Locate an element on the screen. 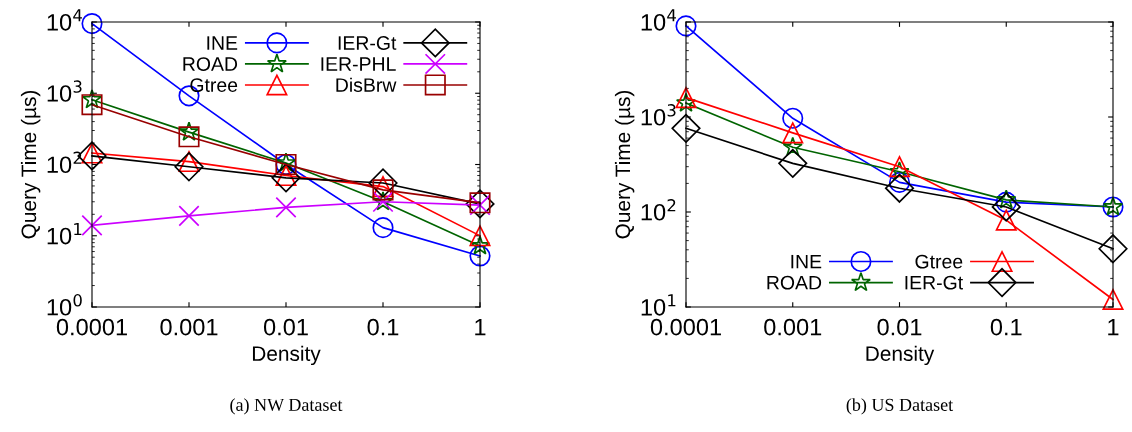 The width and height of the screenshot is (1132, 432). y-tick-label: 10$^{0}$ is located at coordinates (64, 305).